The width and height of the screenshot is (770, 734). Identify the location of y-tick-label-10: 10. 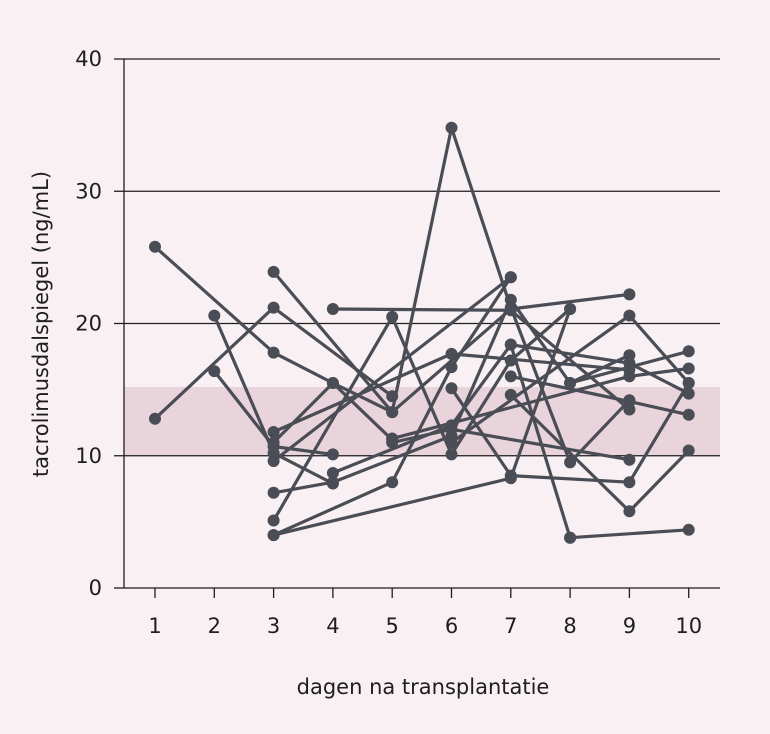
(88, 456).